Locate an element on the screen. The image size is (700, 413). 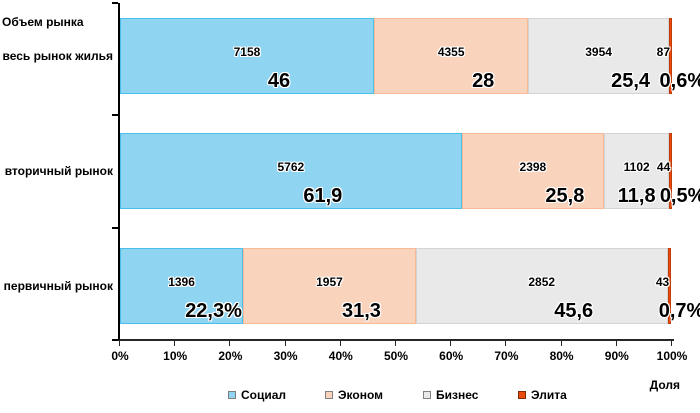
segment-percent-label: 0,5% is located at coordinates (679, 196).